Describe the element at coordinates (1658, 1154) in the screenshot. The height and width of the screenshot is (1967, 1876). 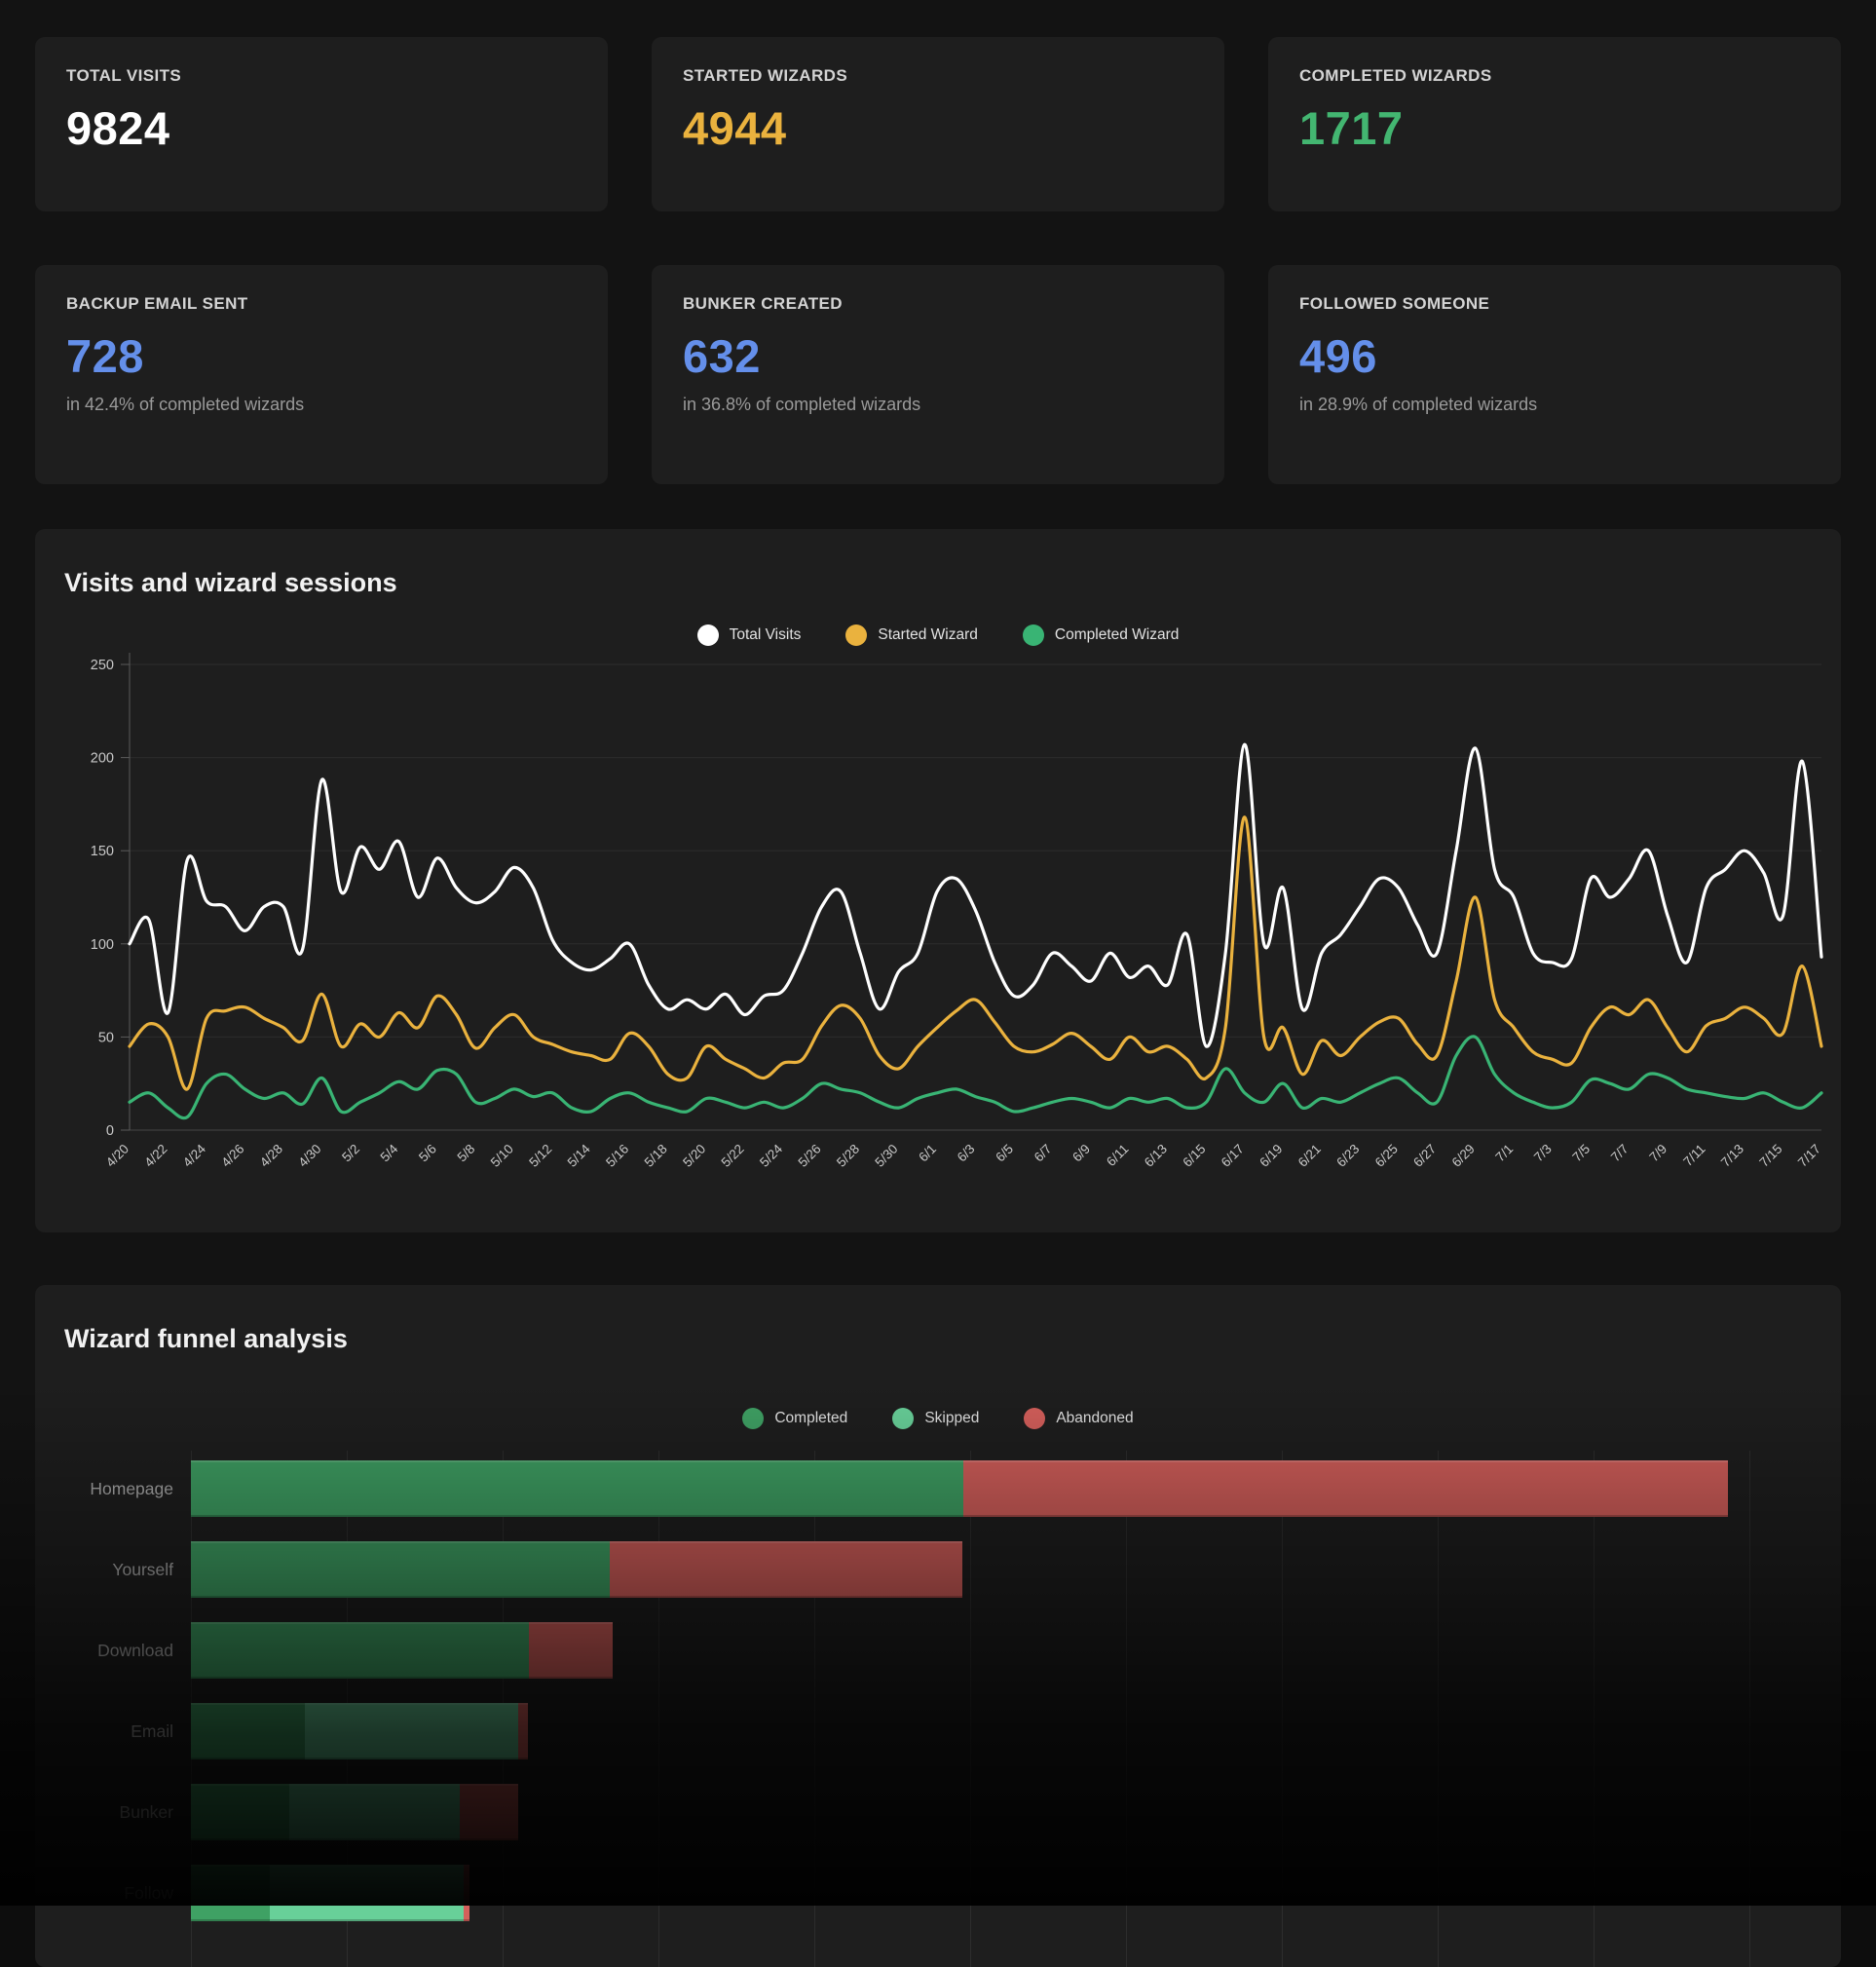
I see `svg-text: 7/9` at that location.